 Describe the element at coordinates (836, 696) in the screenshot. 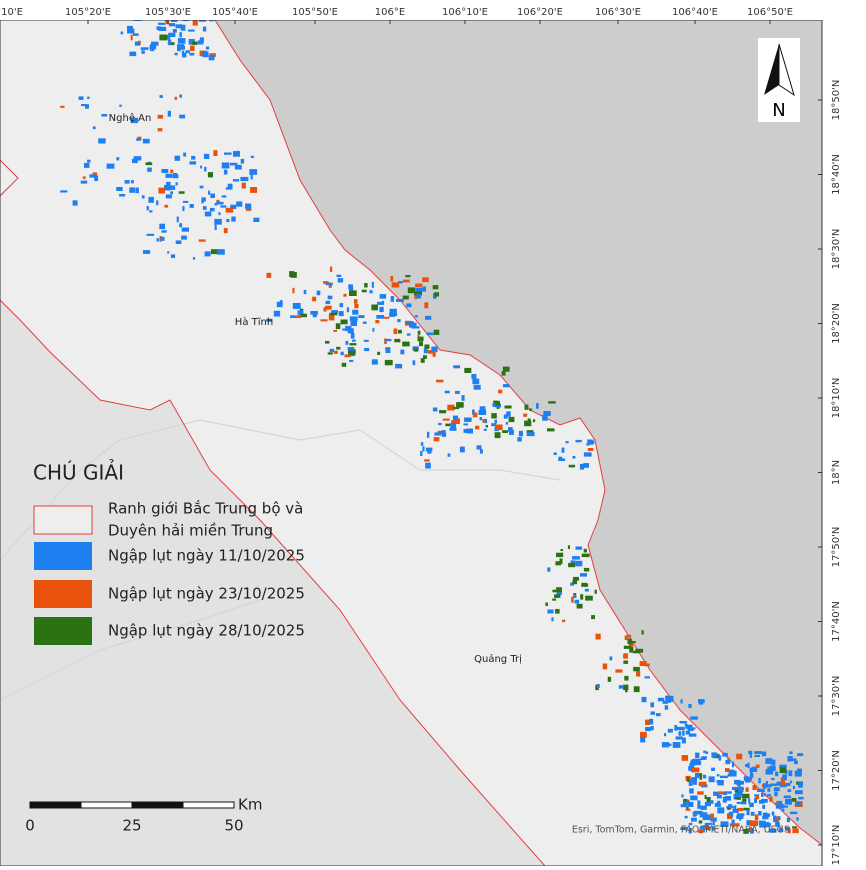

I see `latitude-label: 17°30'N` at that location.